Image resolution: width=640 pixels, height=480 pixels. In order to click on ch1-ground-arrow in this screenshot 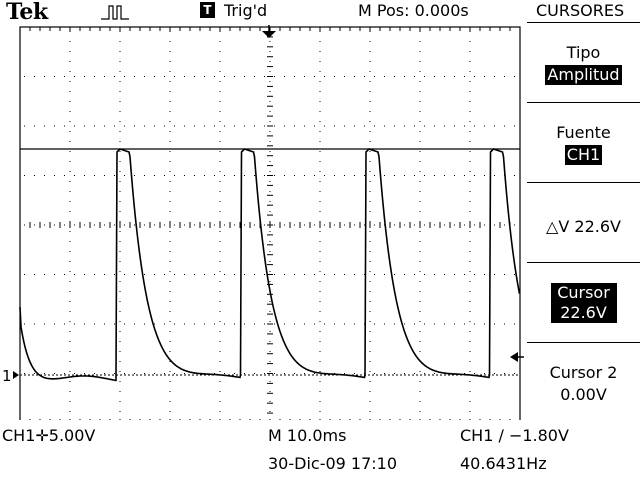, I will do `click(16, 375)`.